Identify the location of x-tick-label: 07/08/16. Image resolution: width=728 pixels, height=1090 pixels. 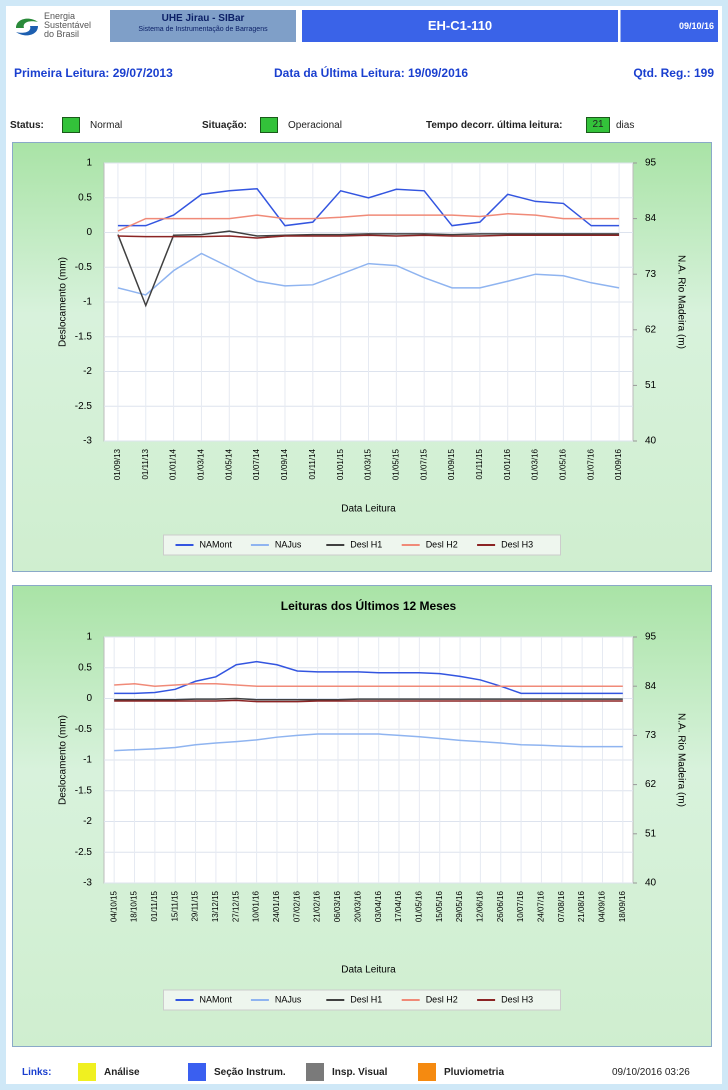
(561, 906).